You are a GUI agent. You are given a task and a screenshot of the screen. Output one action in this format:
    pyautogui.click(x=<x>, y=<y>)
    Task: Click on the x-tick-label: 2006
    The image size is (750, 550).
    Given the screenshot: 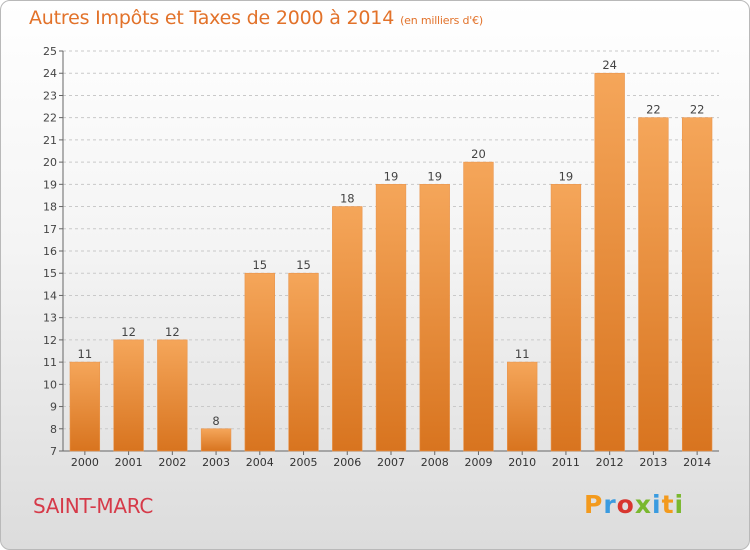 What is the action you would take?
    pyautogui.click(x=347, y=462)
    